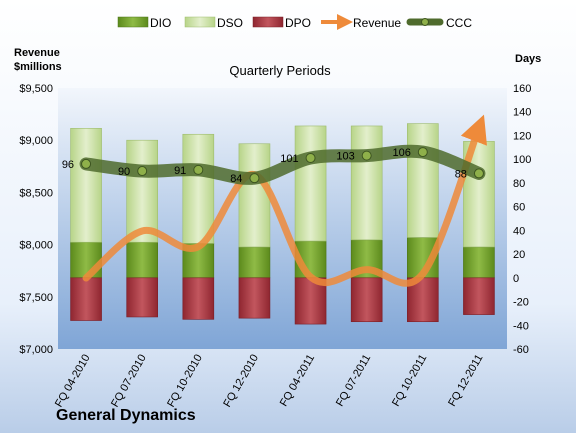  I want to click on ccc-data-label: 101, so click(289, 159).